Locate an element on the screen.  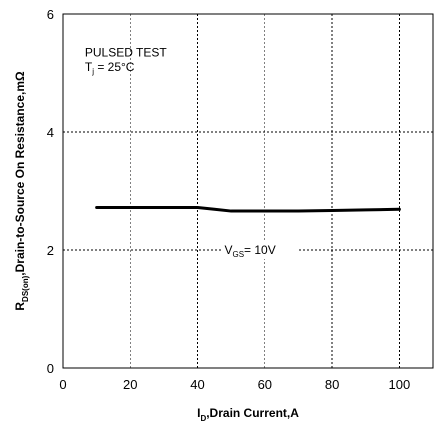
series-layer is located at coordinates (248, 209).